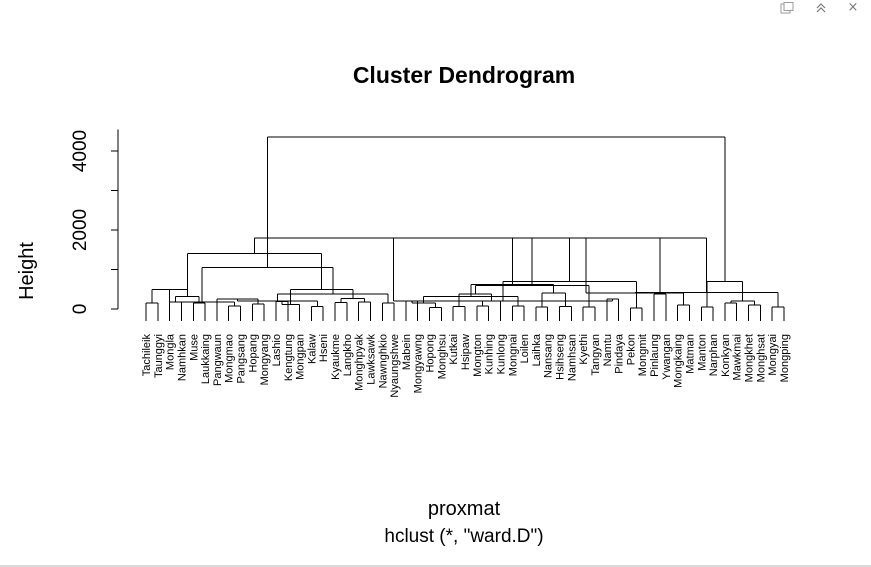  What do you see at coordinates (194, 347) in the screenshot?
I see `leaf-label: Muse` at bounding box center [194, 347].